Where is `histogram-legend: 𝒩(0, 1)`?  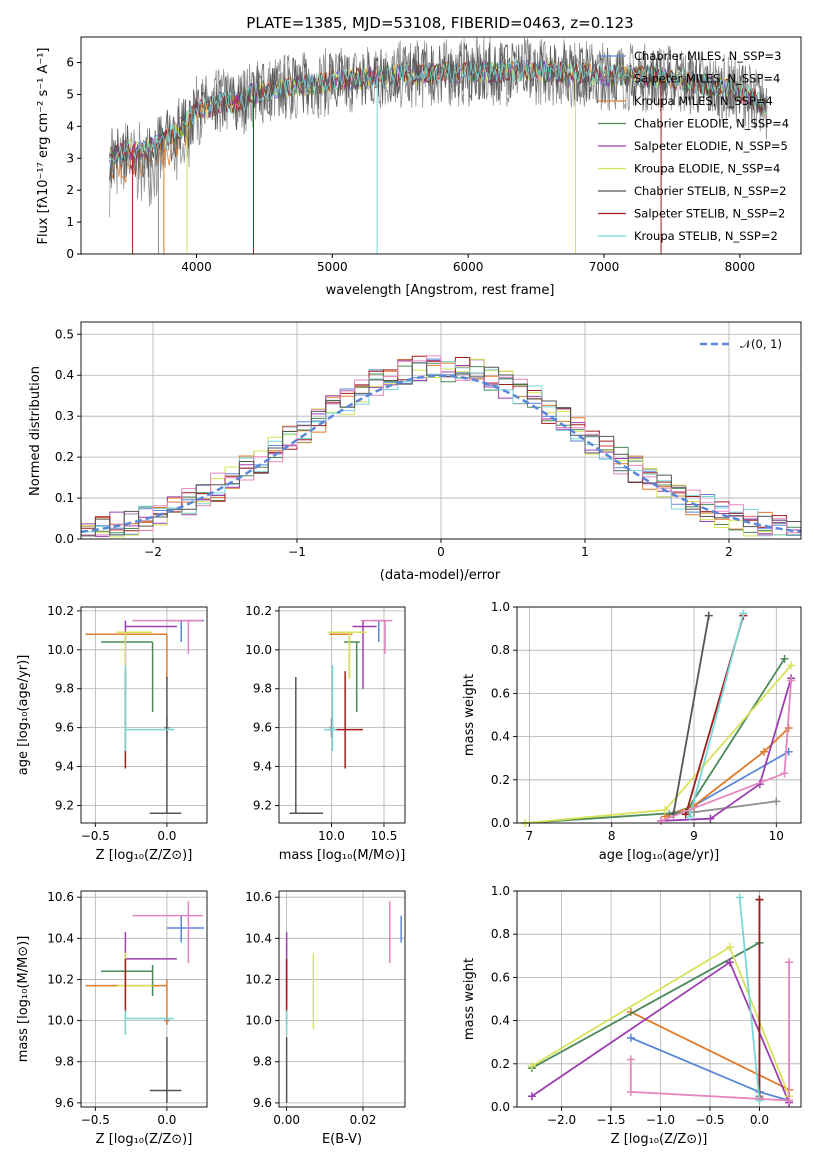 histogram-legend: 𝒩(0, 1) is located at coordinates (741, 344).